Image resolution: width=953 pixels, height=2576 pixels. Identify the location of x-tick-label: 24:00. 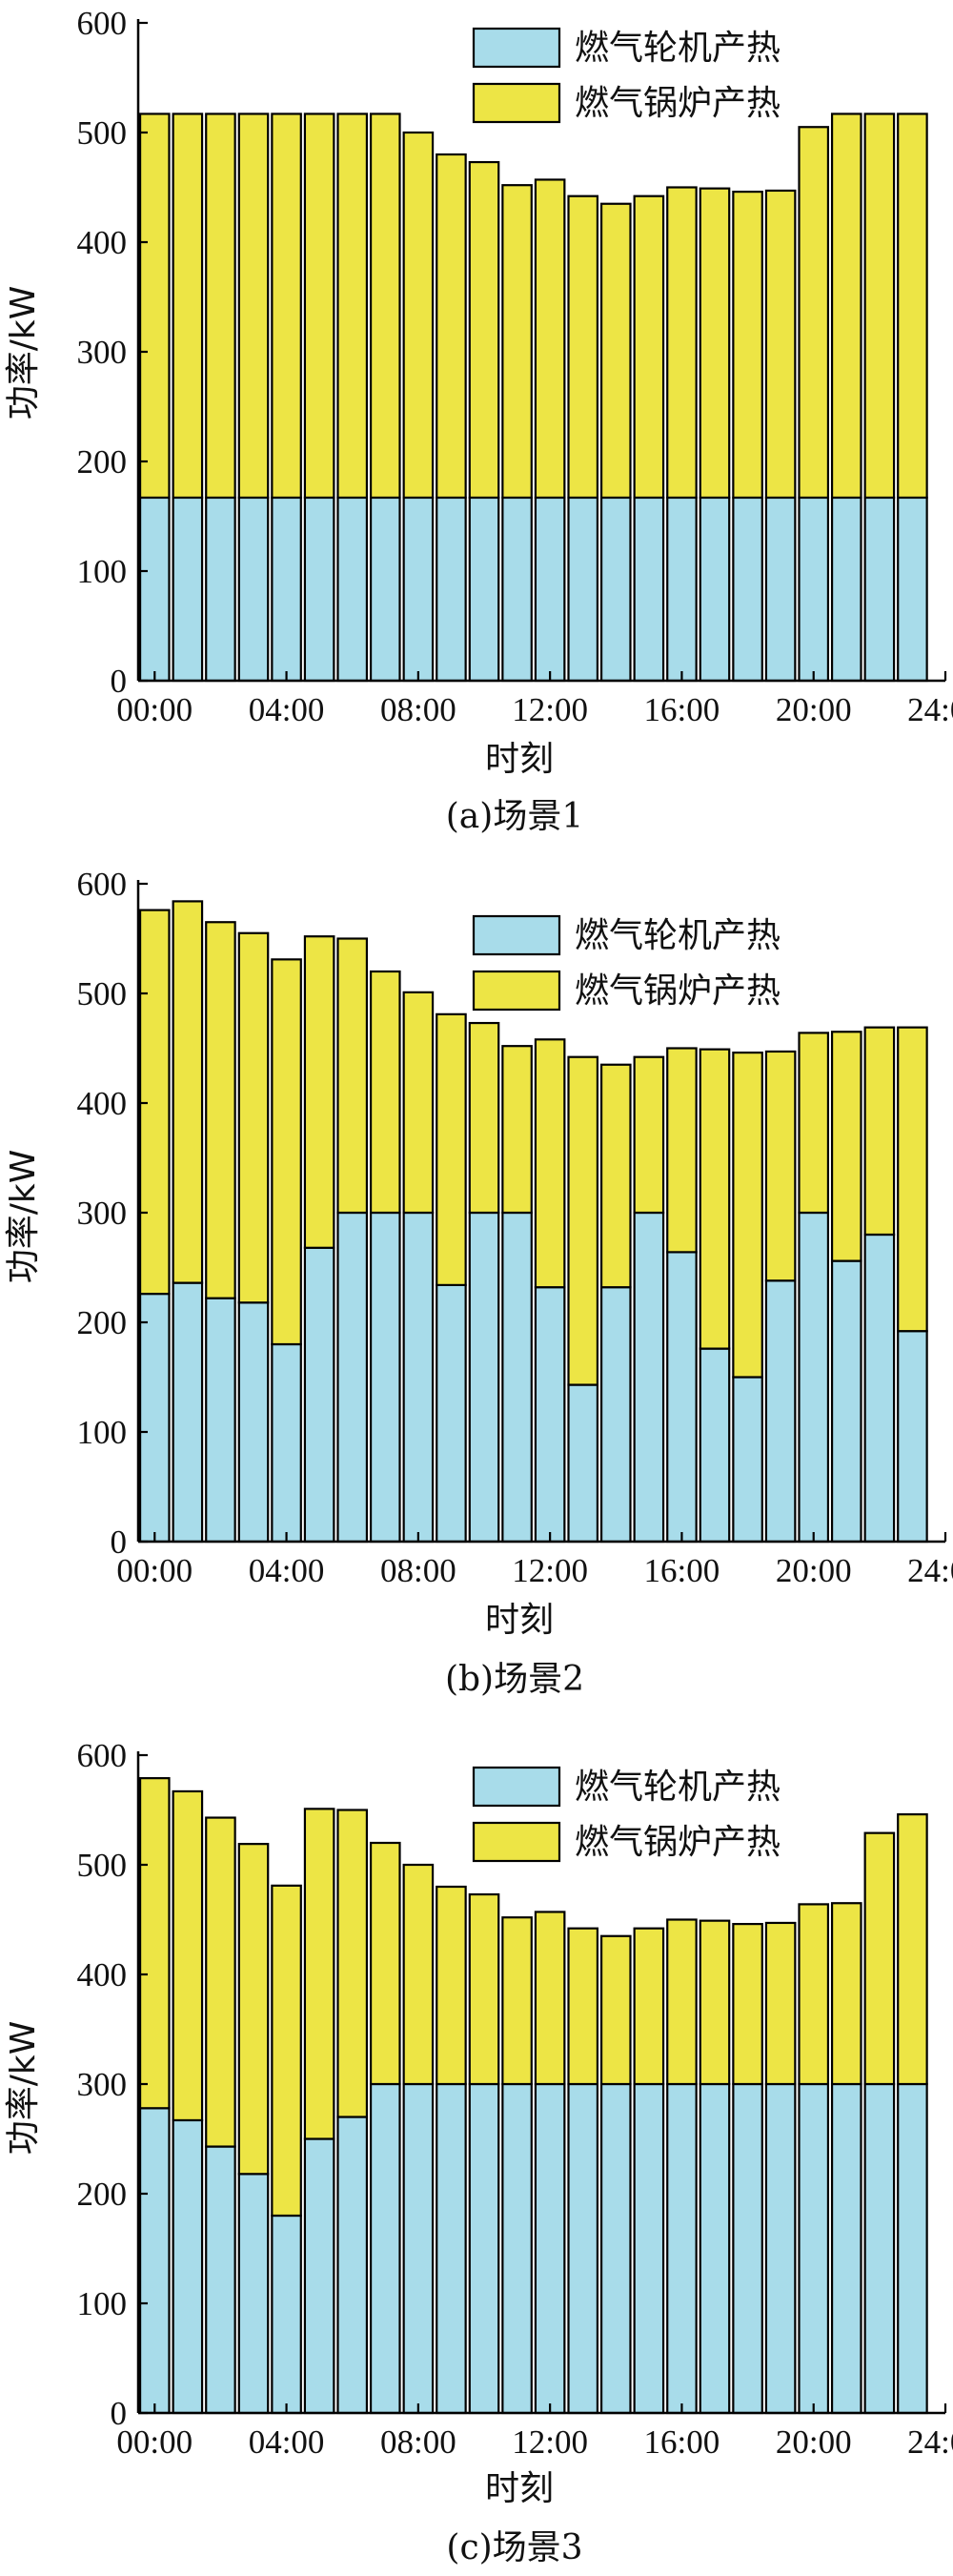
(930, 2442).